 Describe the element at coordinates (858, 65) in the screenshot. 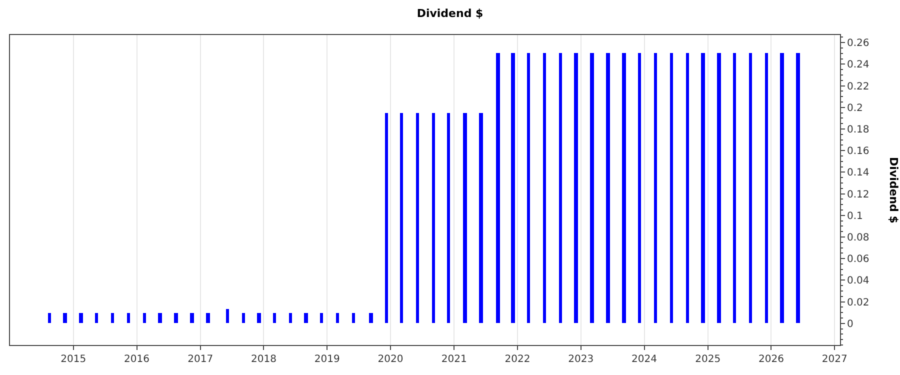

I see `y-tick-label: 0.24` at that location.